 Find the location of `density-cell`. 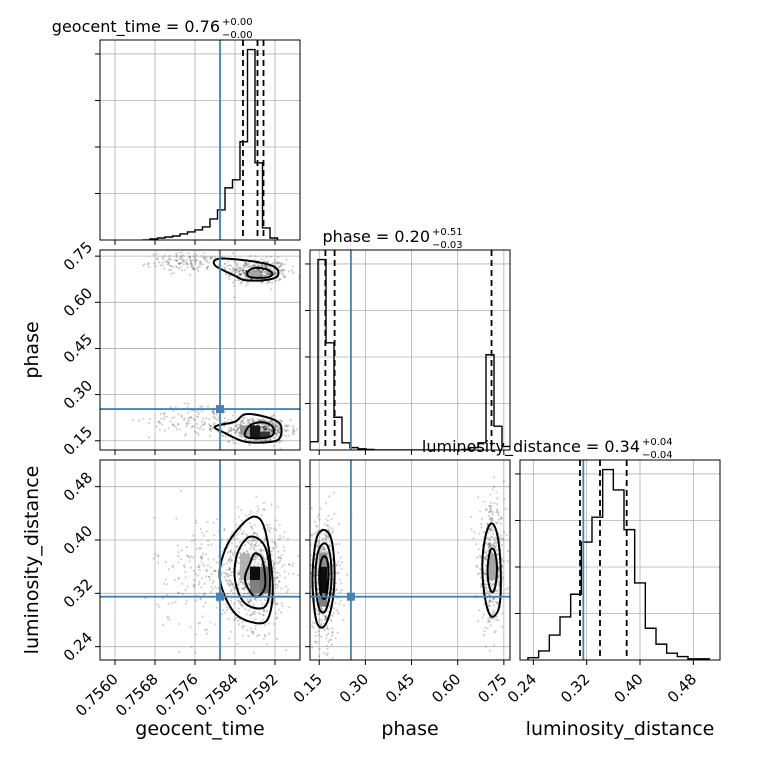

density-cell is located at coordinates (245, 430).